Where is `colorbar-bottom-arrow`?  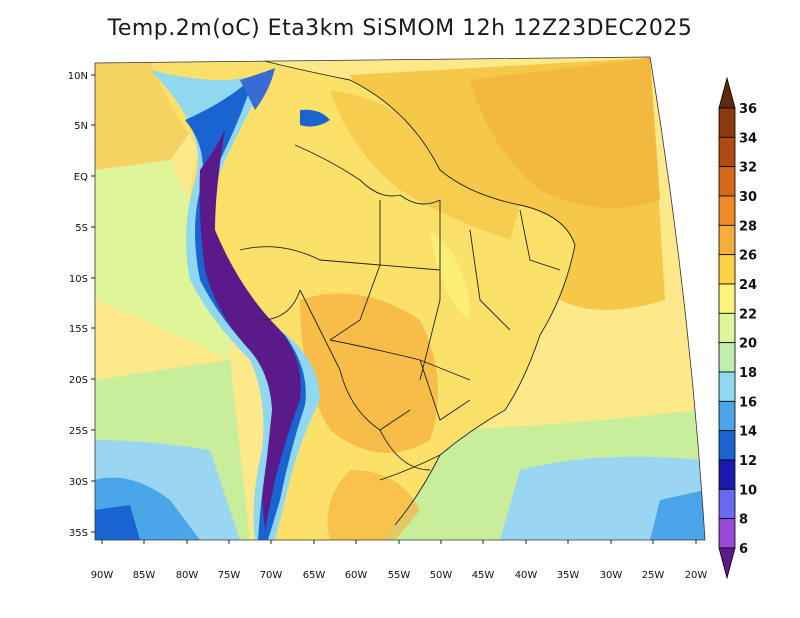
colorbar-bottom-arrow is located at coordinates (727, 563).